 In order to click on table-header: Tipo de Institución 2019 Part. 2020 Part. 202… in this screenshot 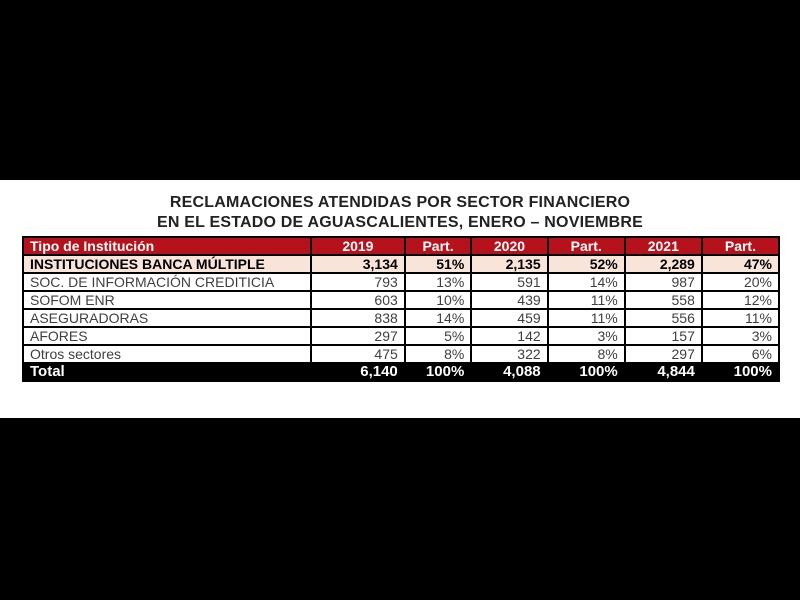, I will do `click(401, 246)`.